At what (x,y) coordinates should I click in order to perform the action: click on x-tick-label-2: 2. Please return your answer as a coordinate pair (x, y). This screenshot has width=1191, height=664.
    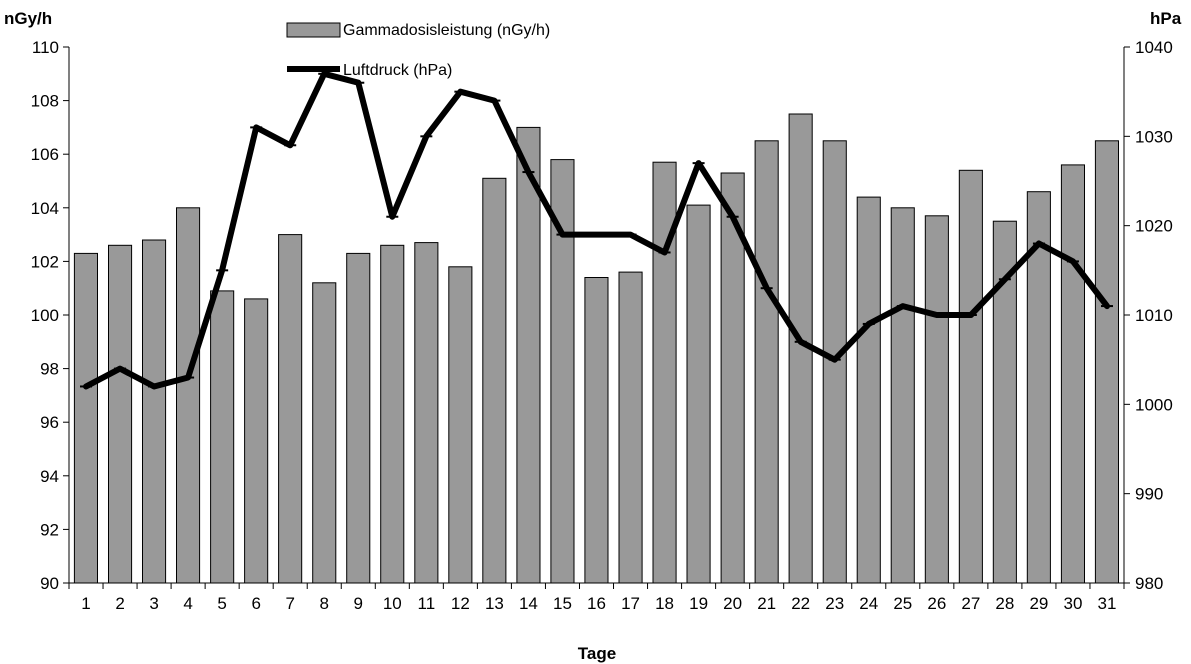
    Looking at the image, I should click on (119, 603).